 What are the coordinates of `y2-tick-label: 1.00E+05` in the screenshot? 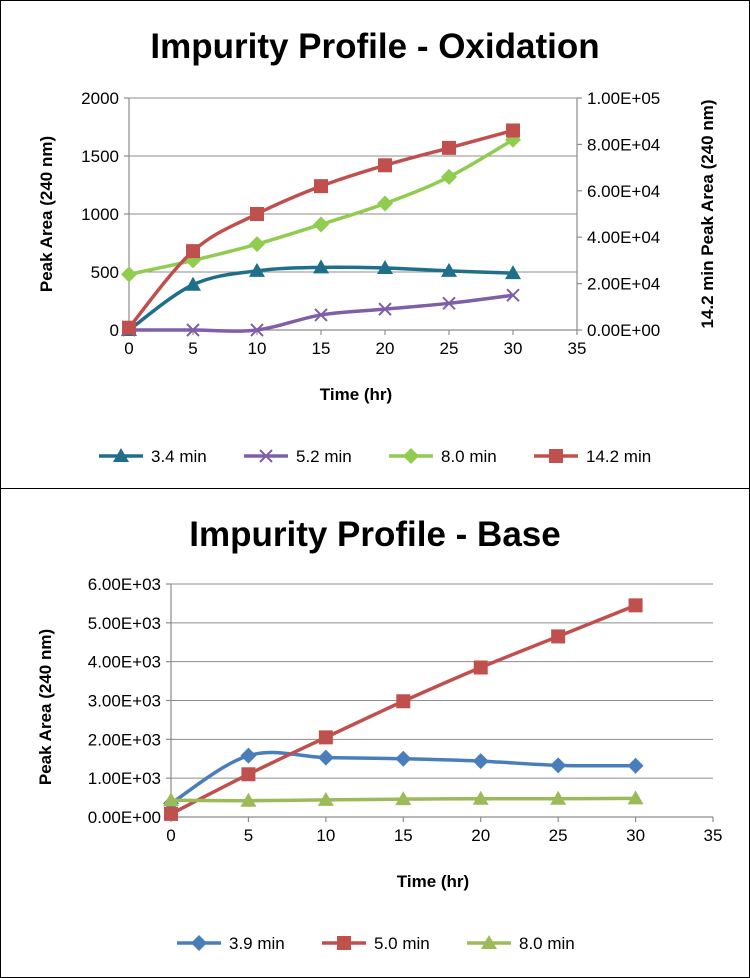 It's located at (623, 98).